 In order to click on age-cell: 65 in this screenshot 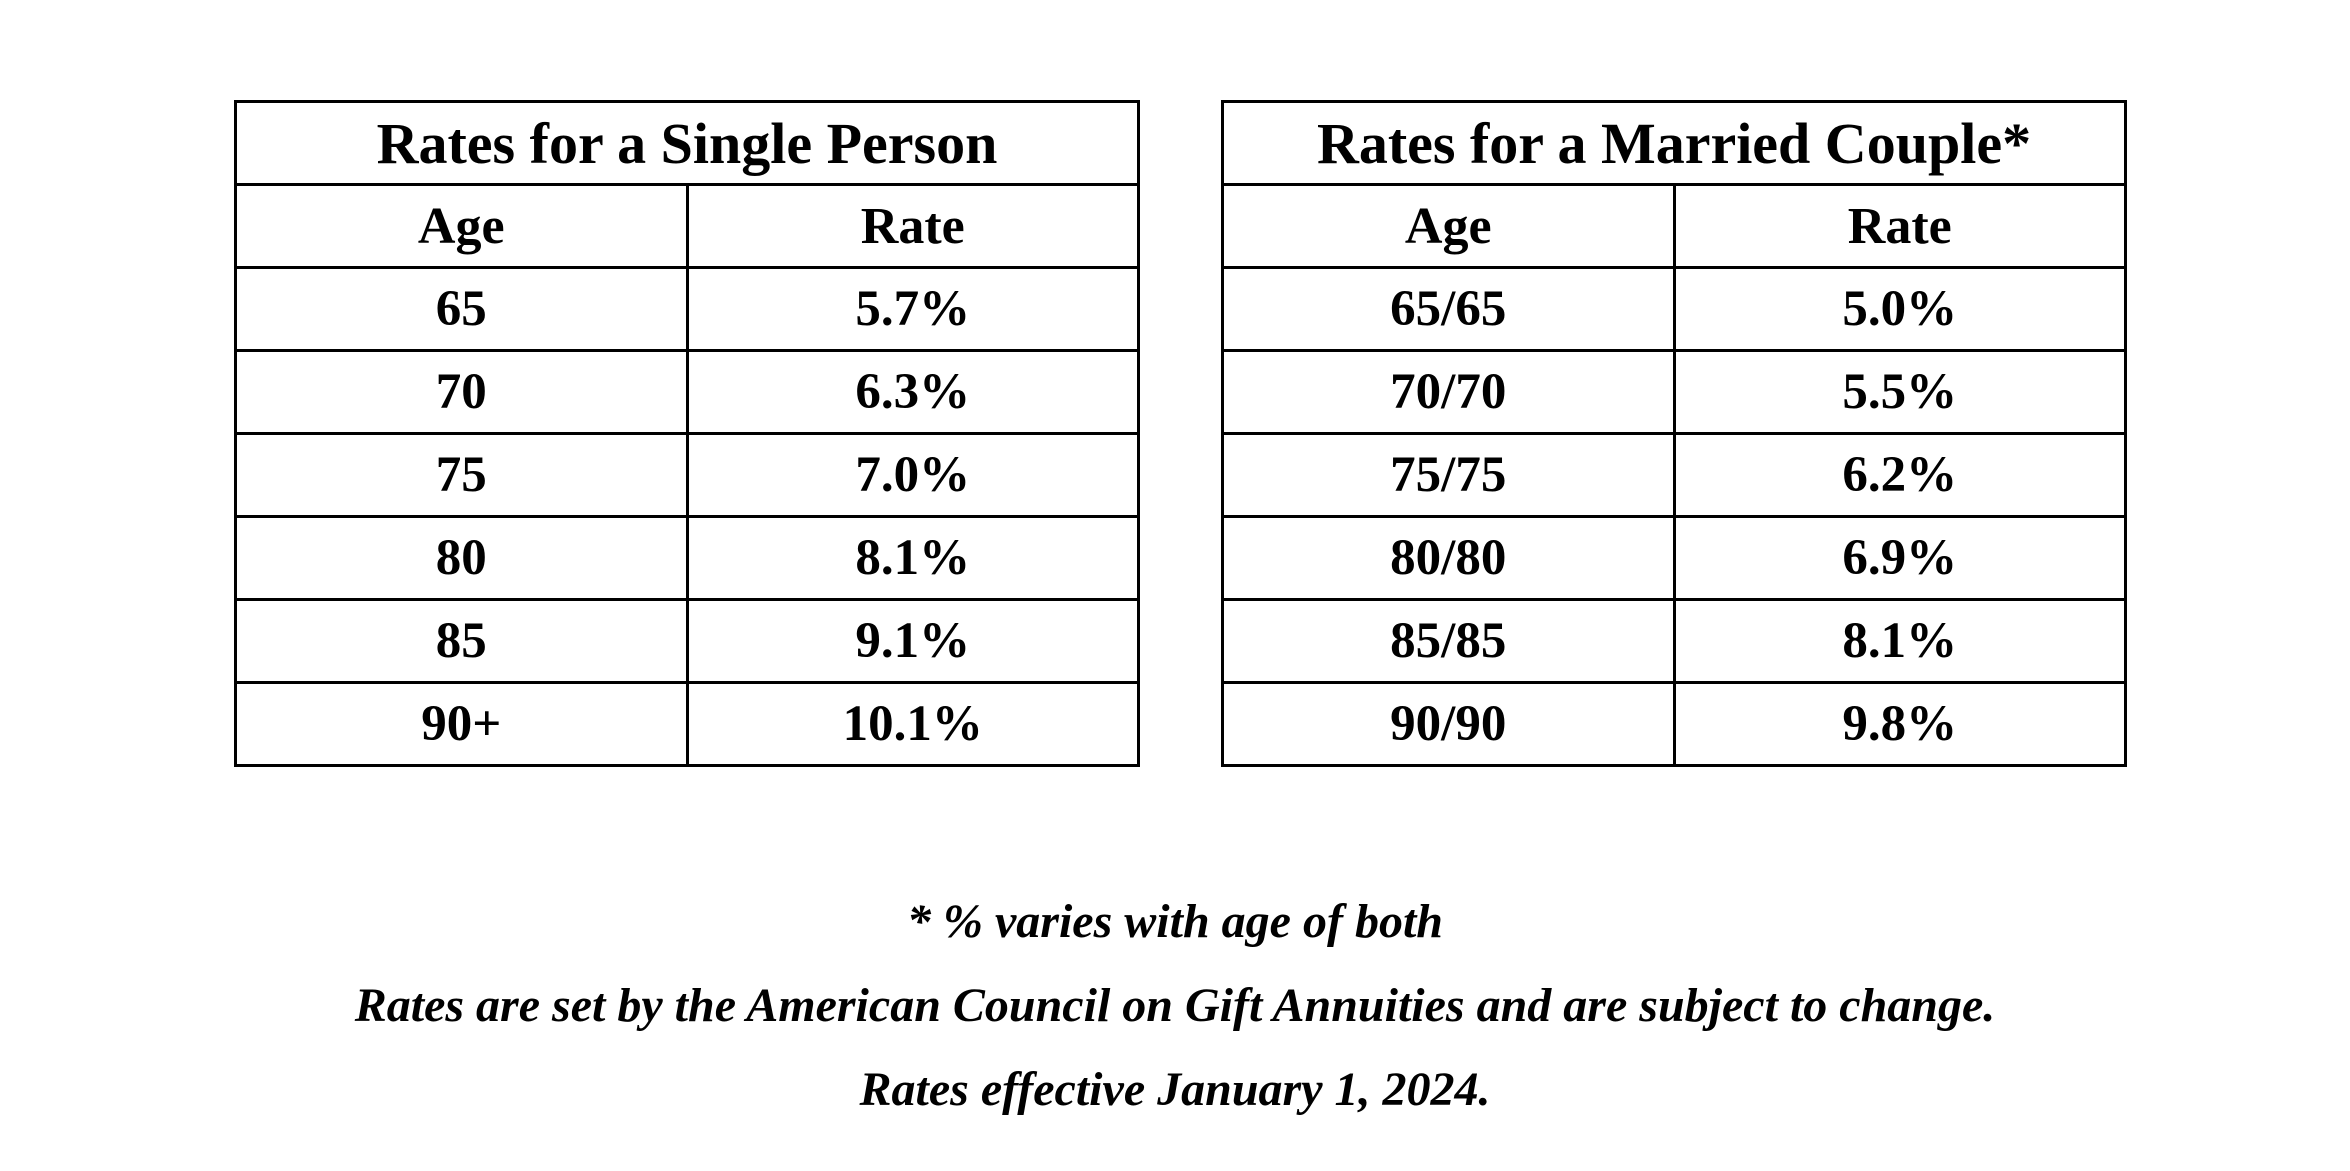, I will do `click(461, 309)`.